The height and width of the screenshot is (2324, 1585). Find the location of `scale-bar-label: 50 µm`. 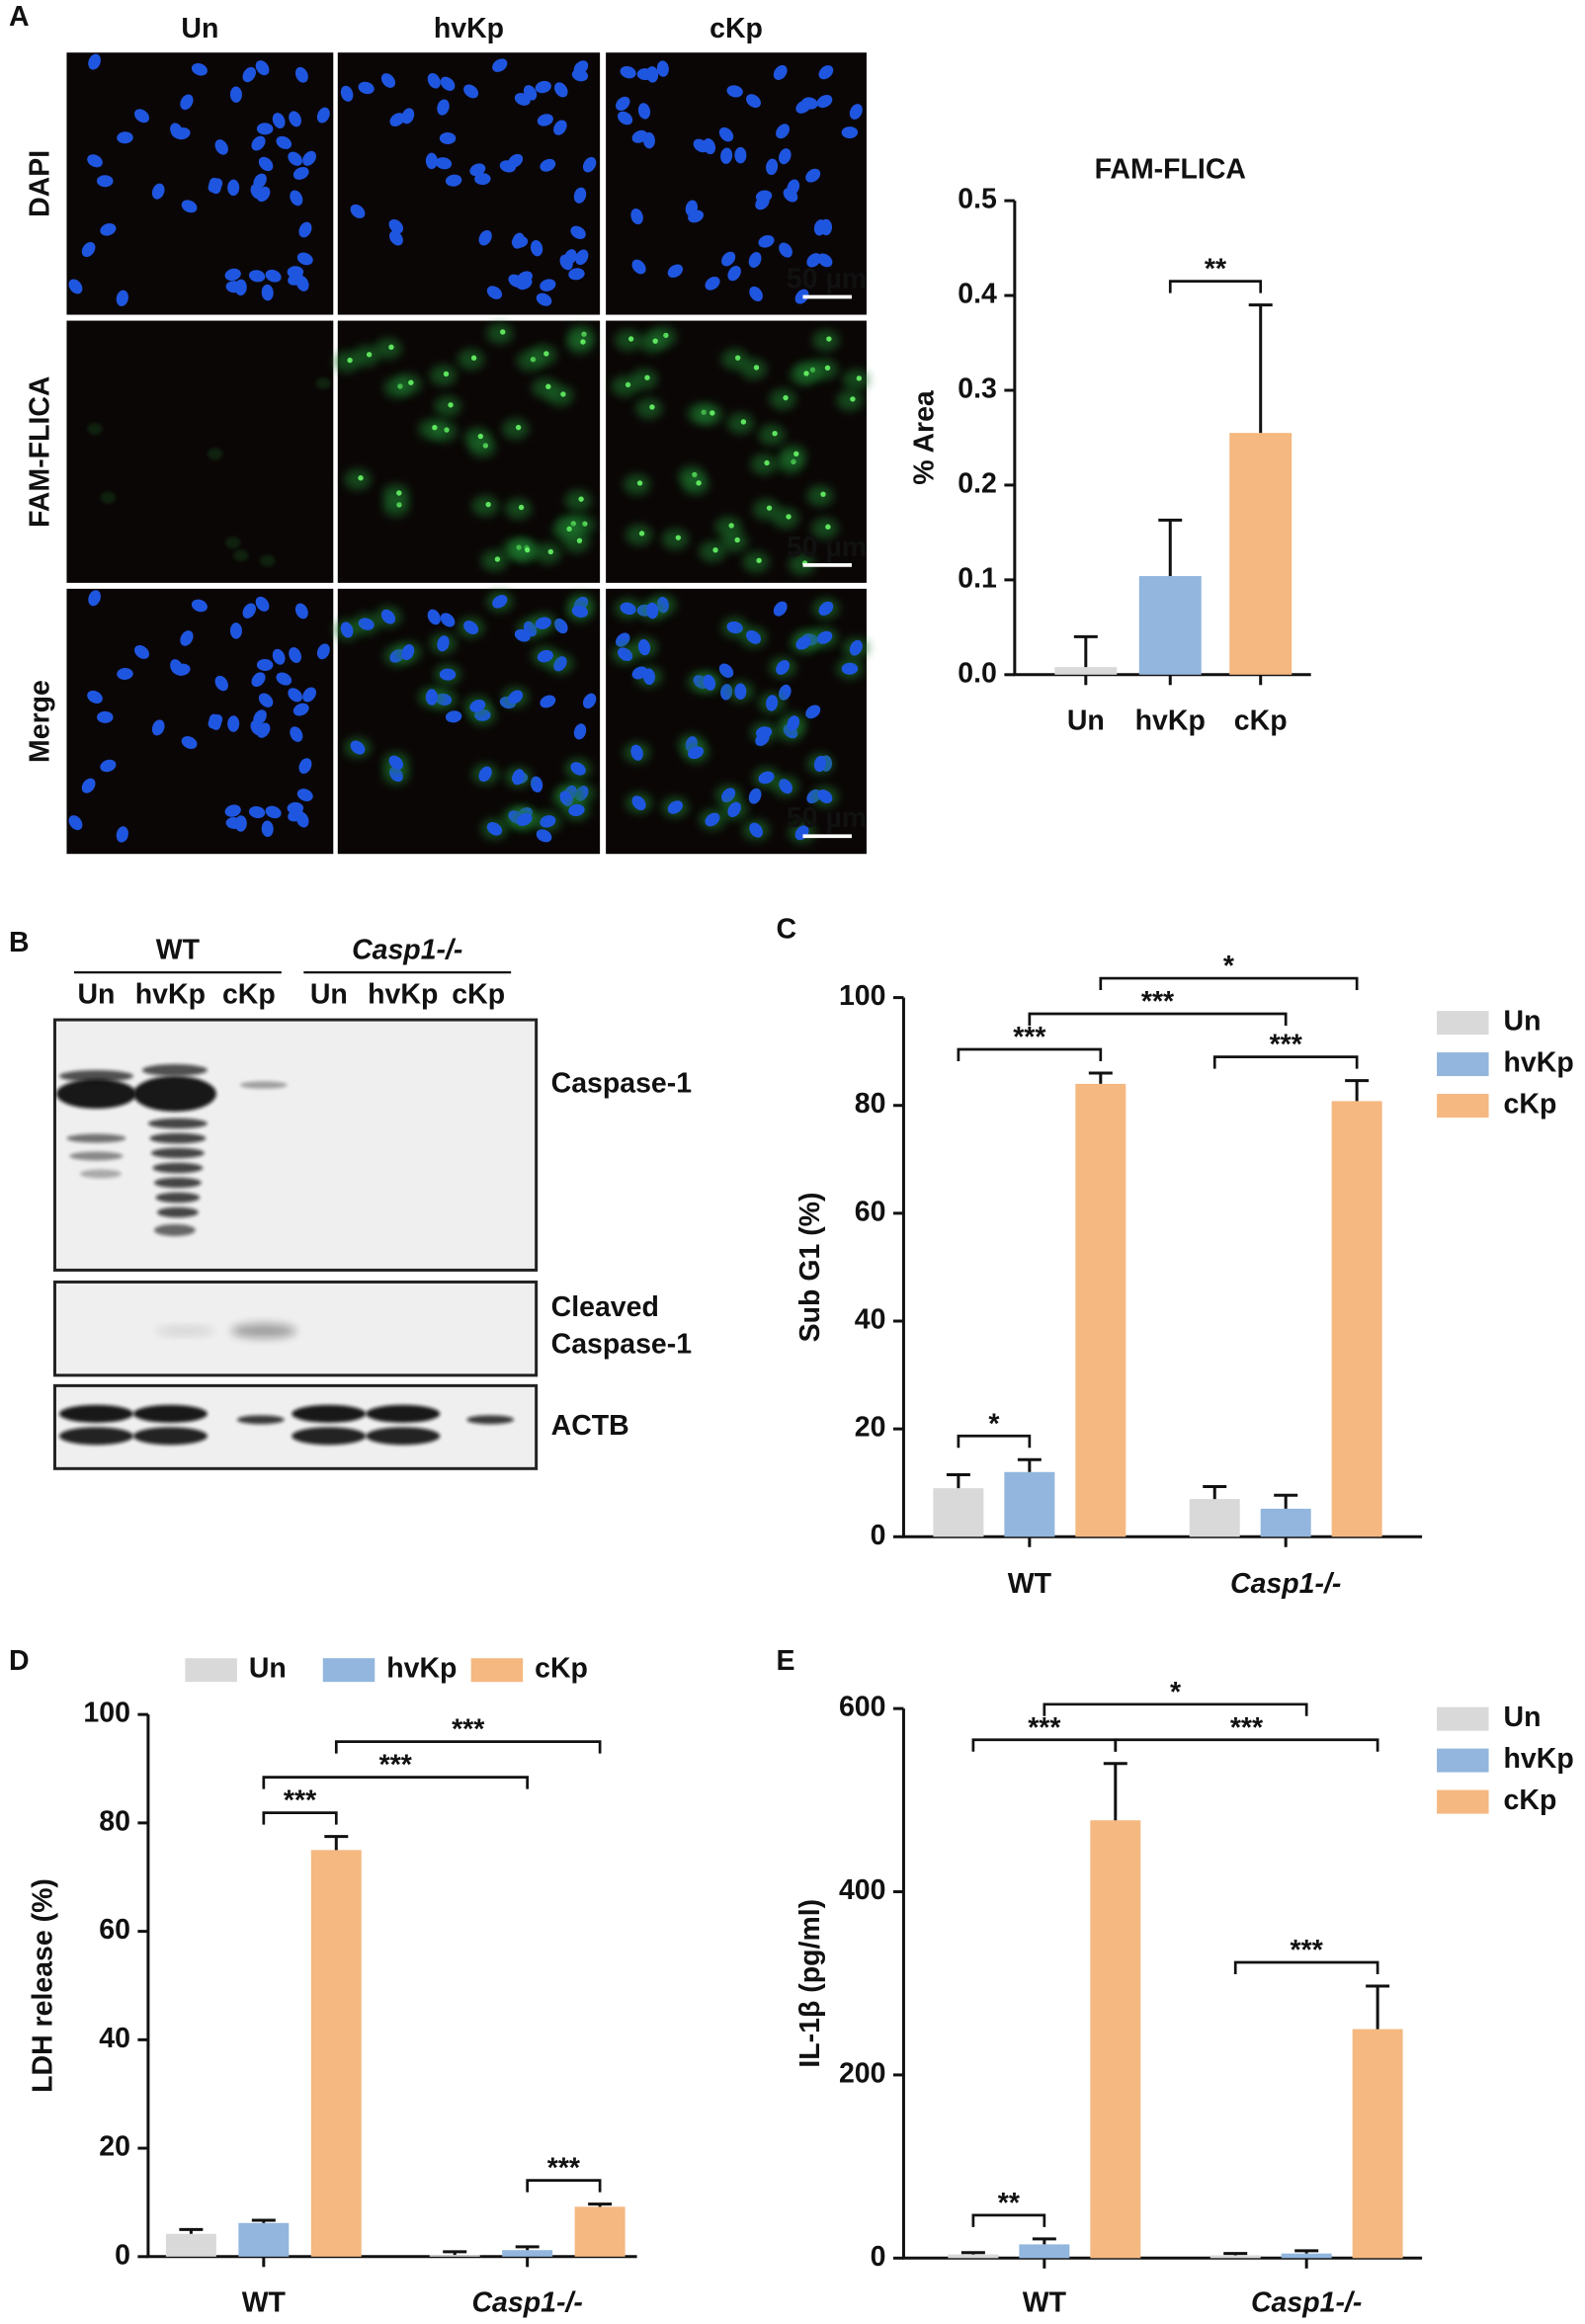

scale-bar-label: 50 µm is located at coordinates (827, 818).